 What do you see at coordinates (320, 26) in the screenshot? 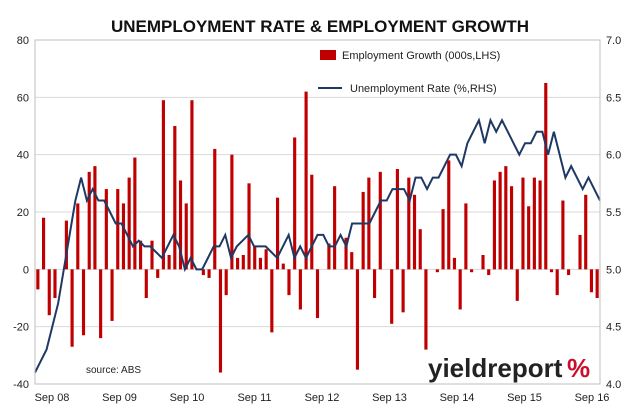
I see `chart-title: UNEMPLOYMENT RATE & EMPLOYMENT GROWTH` at bounding box center [320, 26].